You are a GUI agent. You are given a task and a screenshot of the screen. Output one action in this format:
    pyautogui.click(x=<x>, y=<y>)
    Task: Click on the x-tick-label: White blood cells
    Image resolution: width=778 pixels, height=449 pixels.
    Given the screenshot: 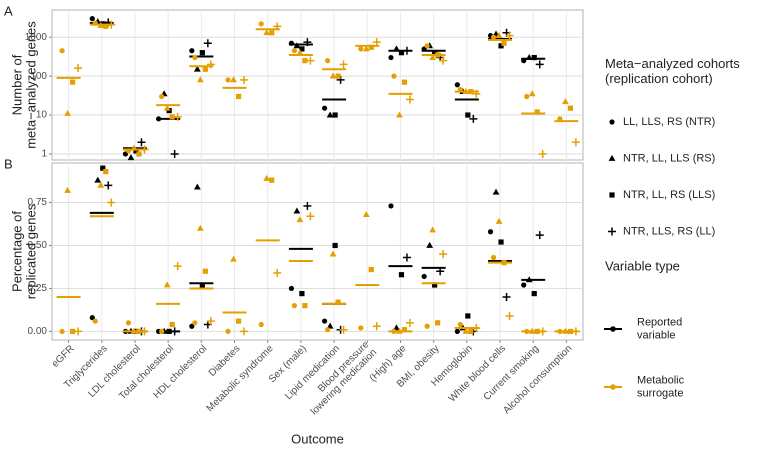 What is the action you would take?
    pyautogui.click(x=477, y=373)
    